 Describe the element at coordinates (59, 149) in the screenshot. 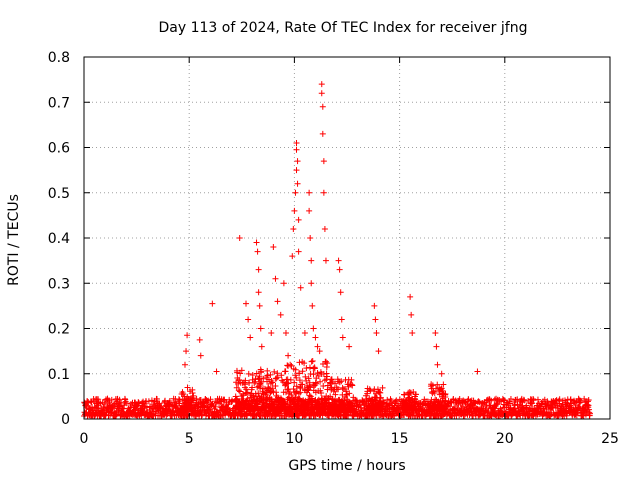

I see `y-tick-label: 0.6` at that location.